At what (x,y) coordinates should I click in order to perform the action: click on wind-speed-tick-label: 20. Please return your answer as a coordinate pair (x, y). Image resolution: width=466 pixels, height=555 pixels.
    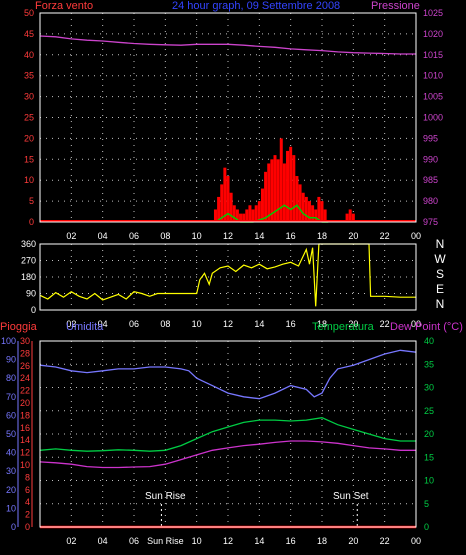
    Looking at the image, I should click on (29, 138).